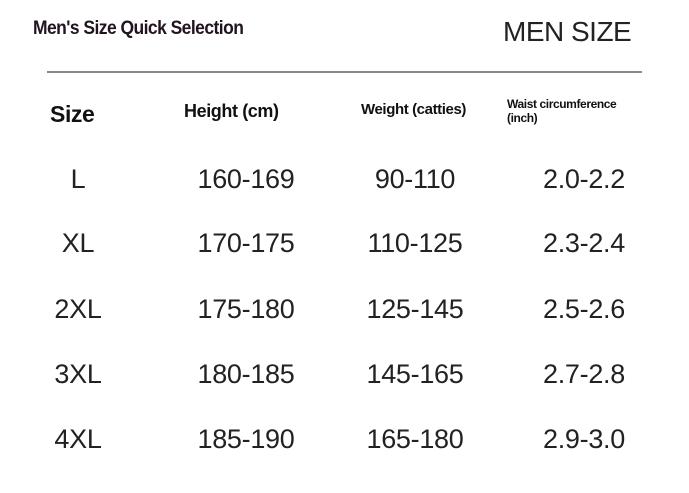  I want to click on cell-size: 4XL, so click(78, 439).